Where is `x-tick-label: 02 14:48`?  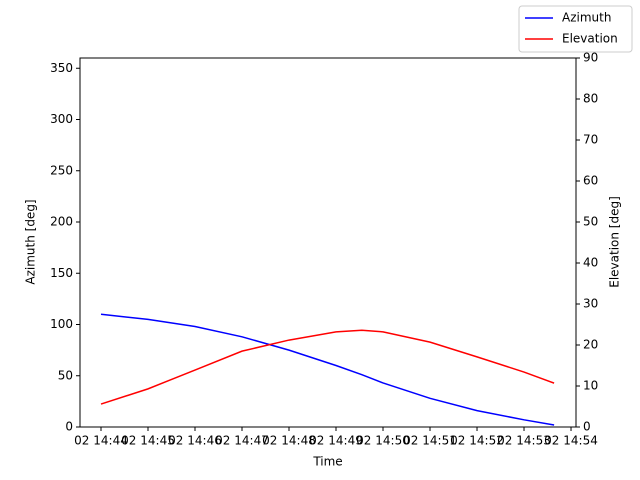
x-tick-label: 02 14:48 is located at coordinates (289, 441).